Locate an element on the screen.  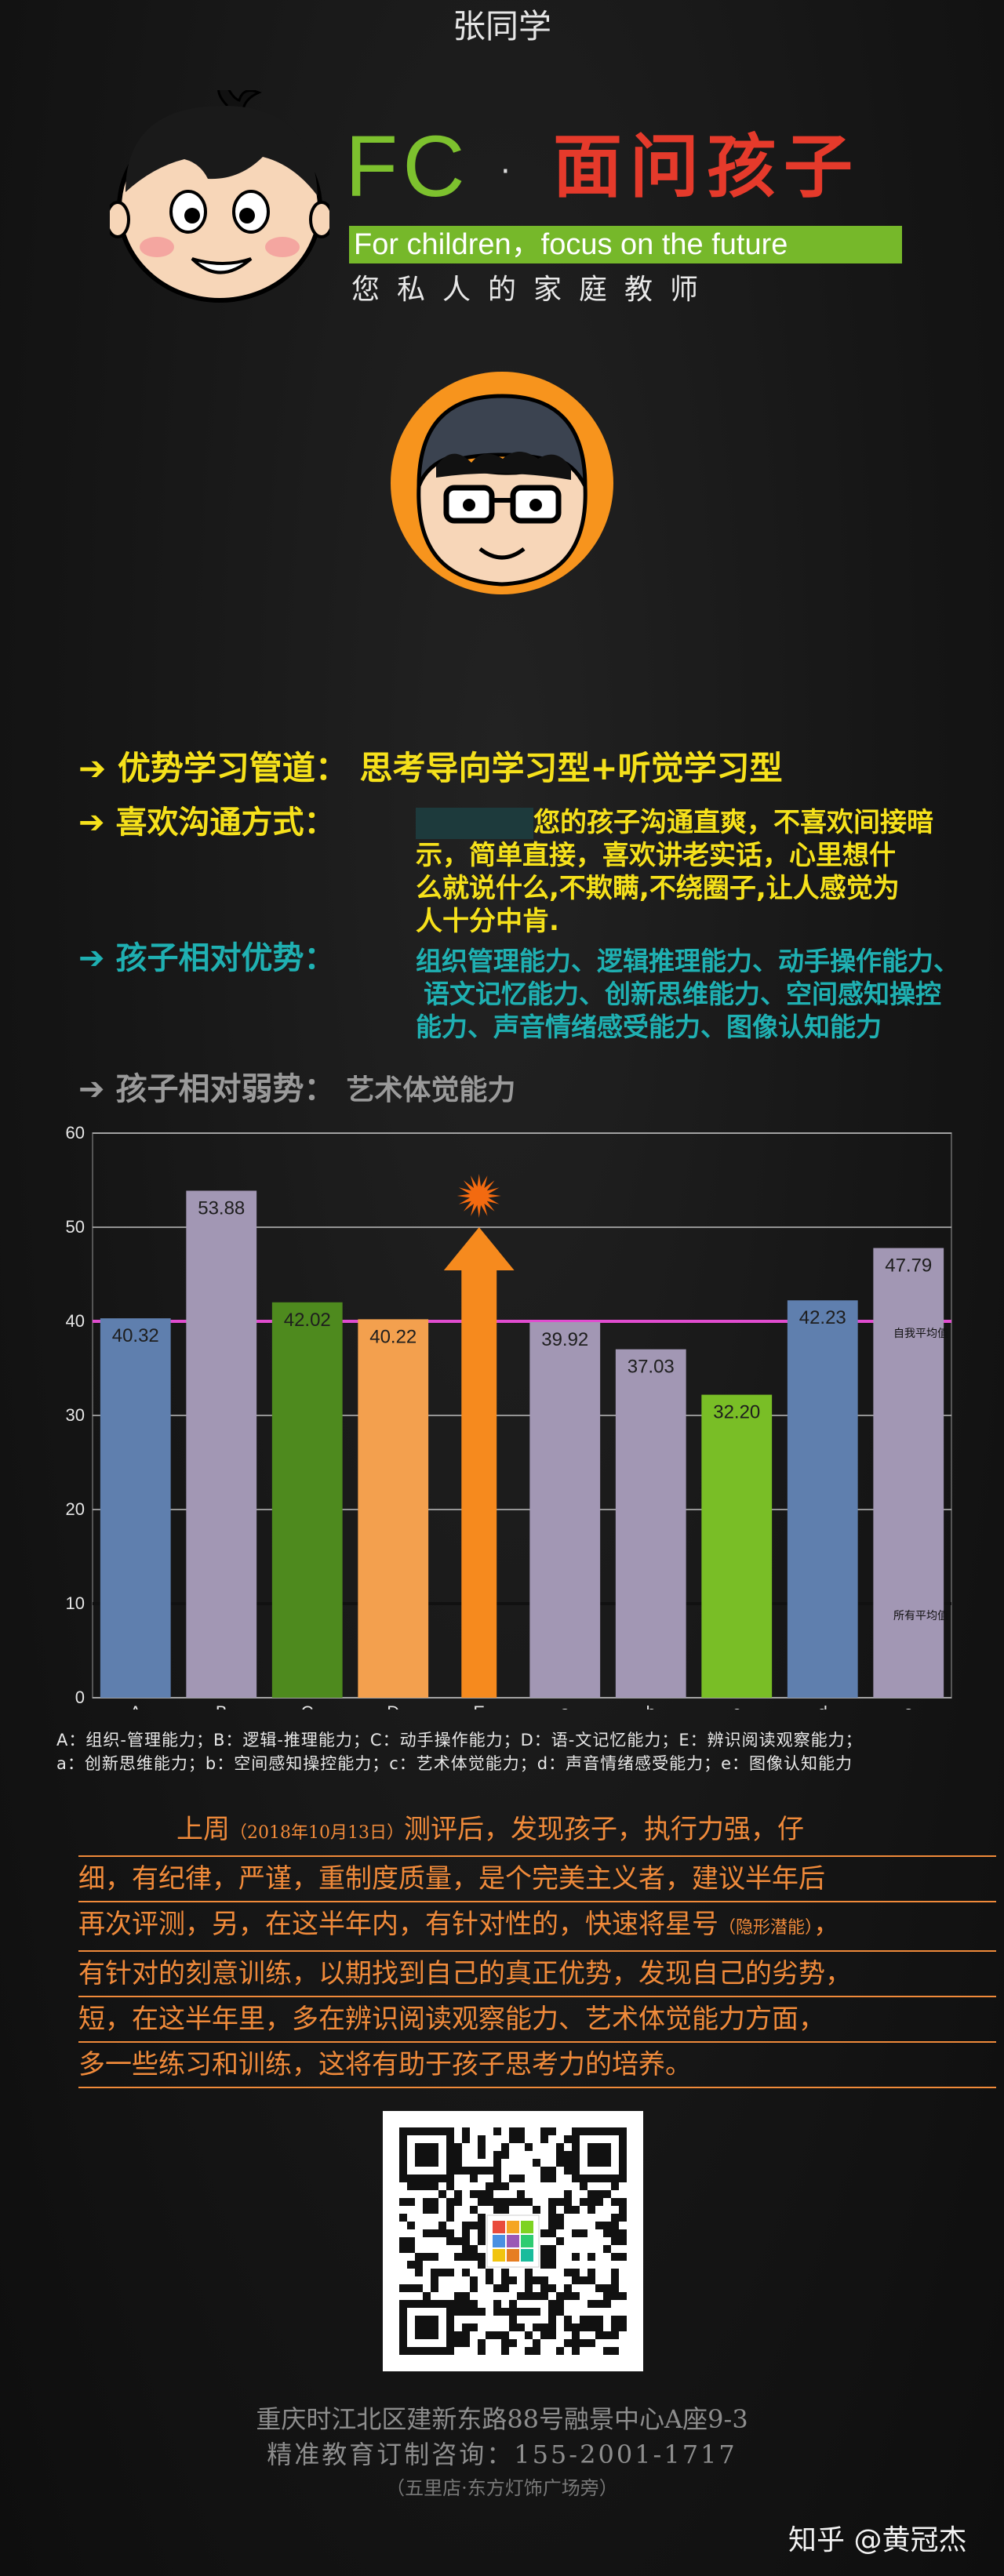
cartoon-boy-logo is located at coordinates (220, 196).